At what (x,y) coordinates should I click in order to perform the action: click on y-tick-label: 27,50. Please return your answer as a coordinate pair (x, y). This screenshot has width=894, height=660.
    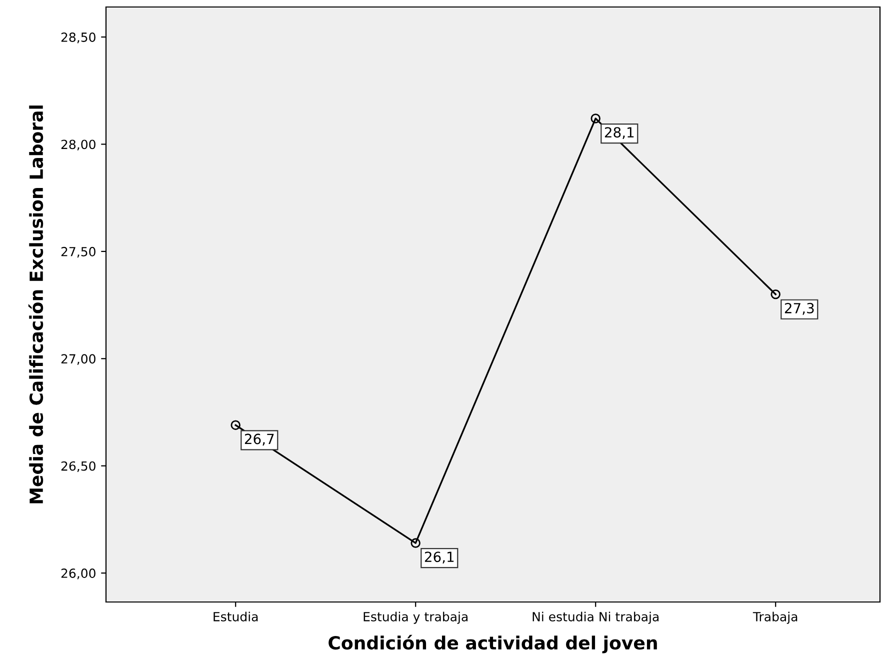
    Looking at the image, I should click on (78, 252).